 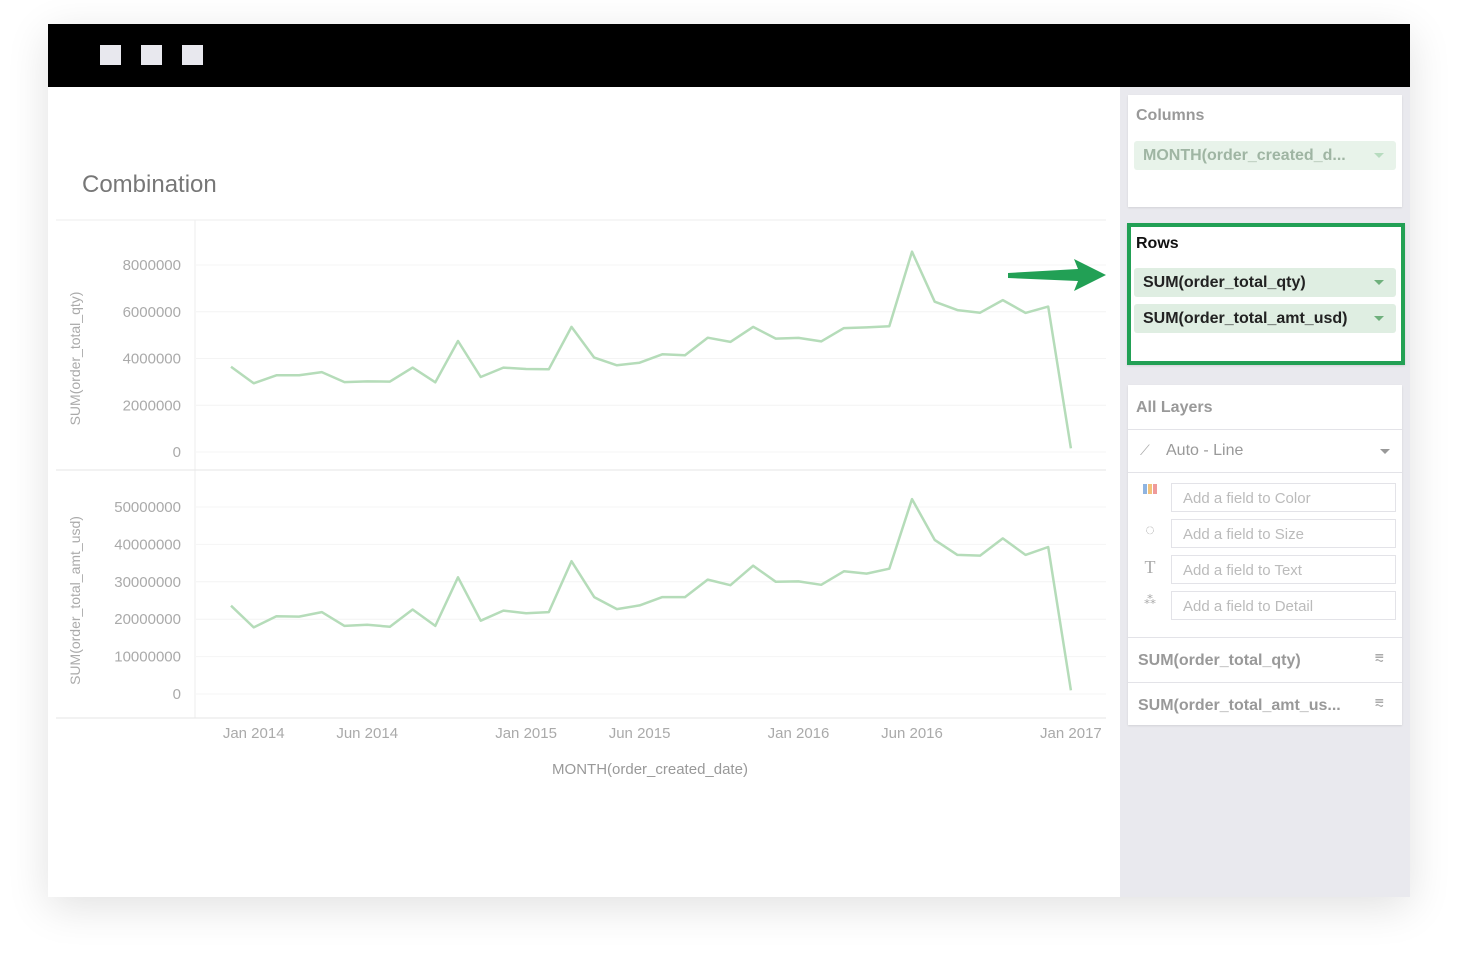 I want to click on x-tick-label: Jan 2015, so click(x=526, y=733).